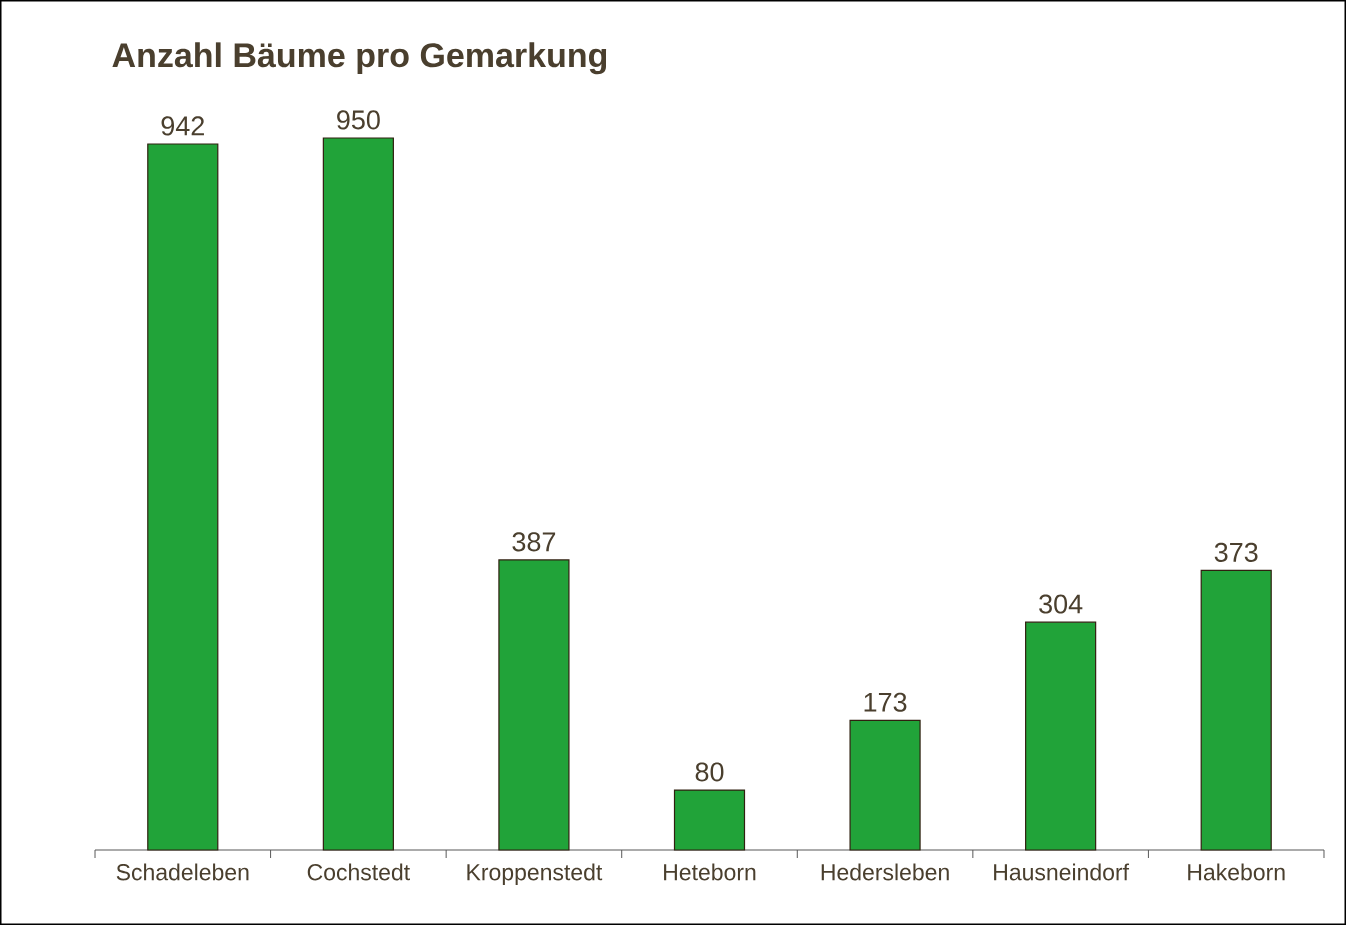 This screenshot has width=1346, height=925. I want to click on data-label: 387, so click(534, 542).